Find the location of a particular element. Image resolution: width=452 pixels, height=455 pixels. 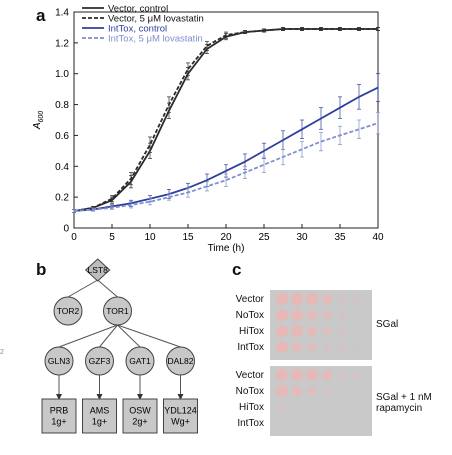

y-tick-label: 1.4 is located at coordinates (62, 13).